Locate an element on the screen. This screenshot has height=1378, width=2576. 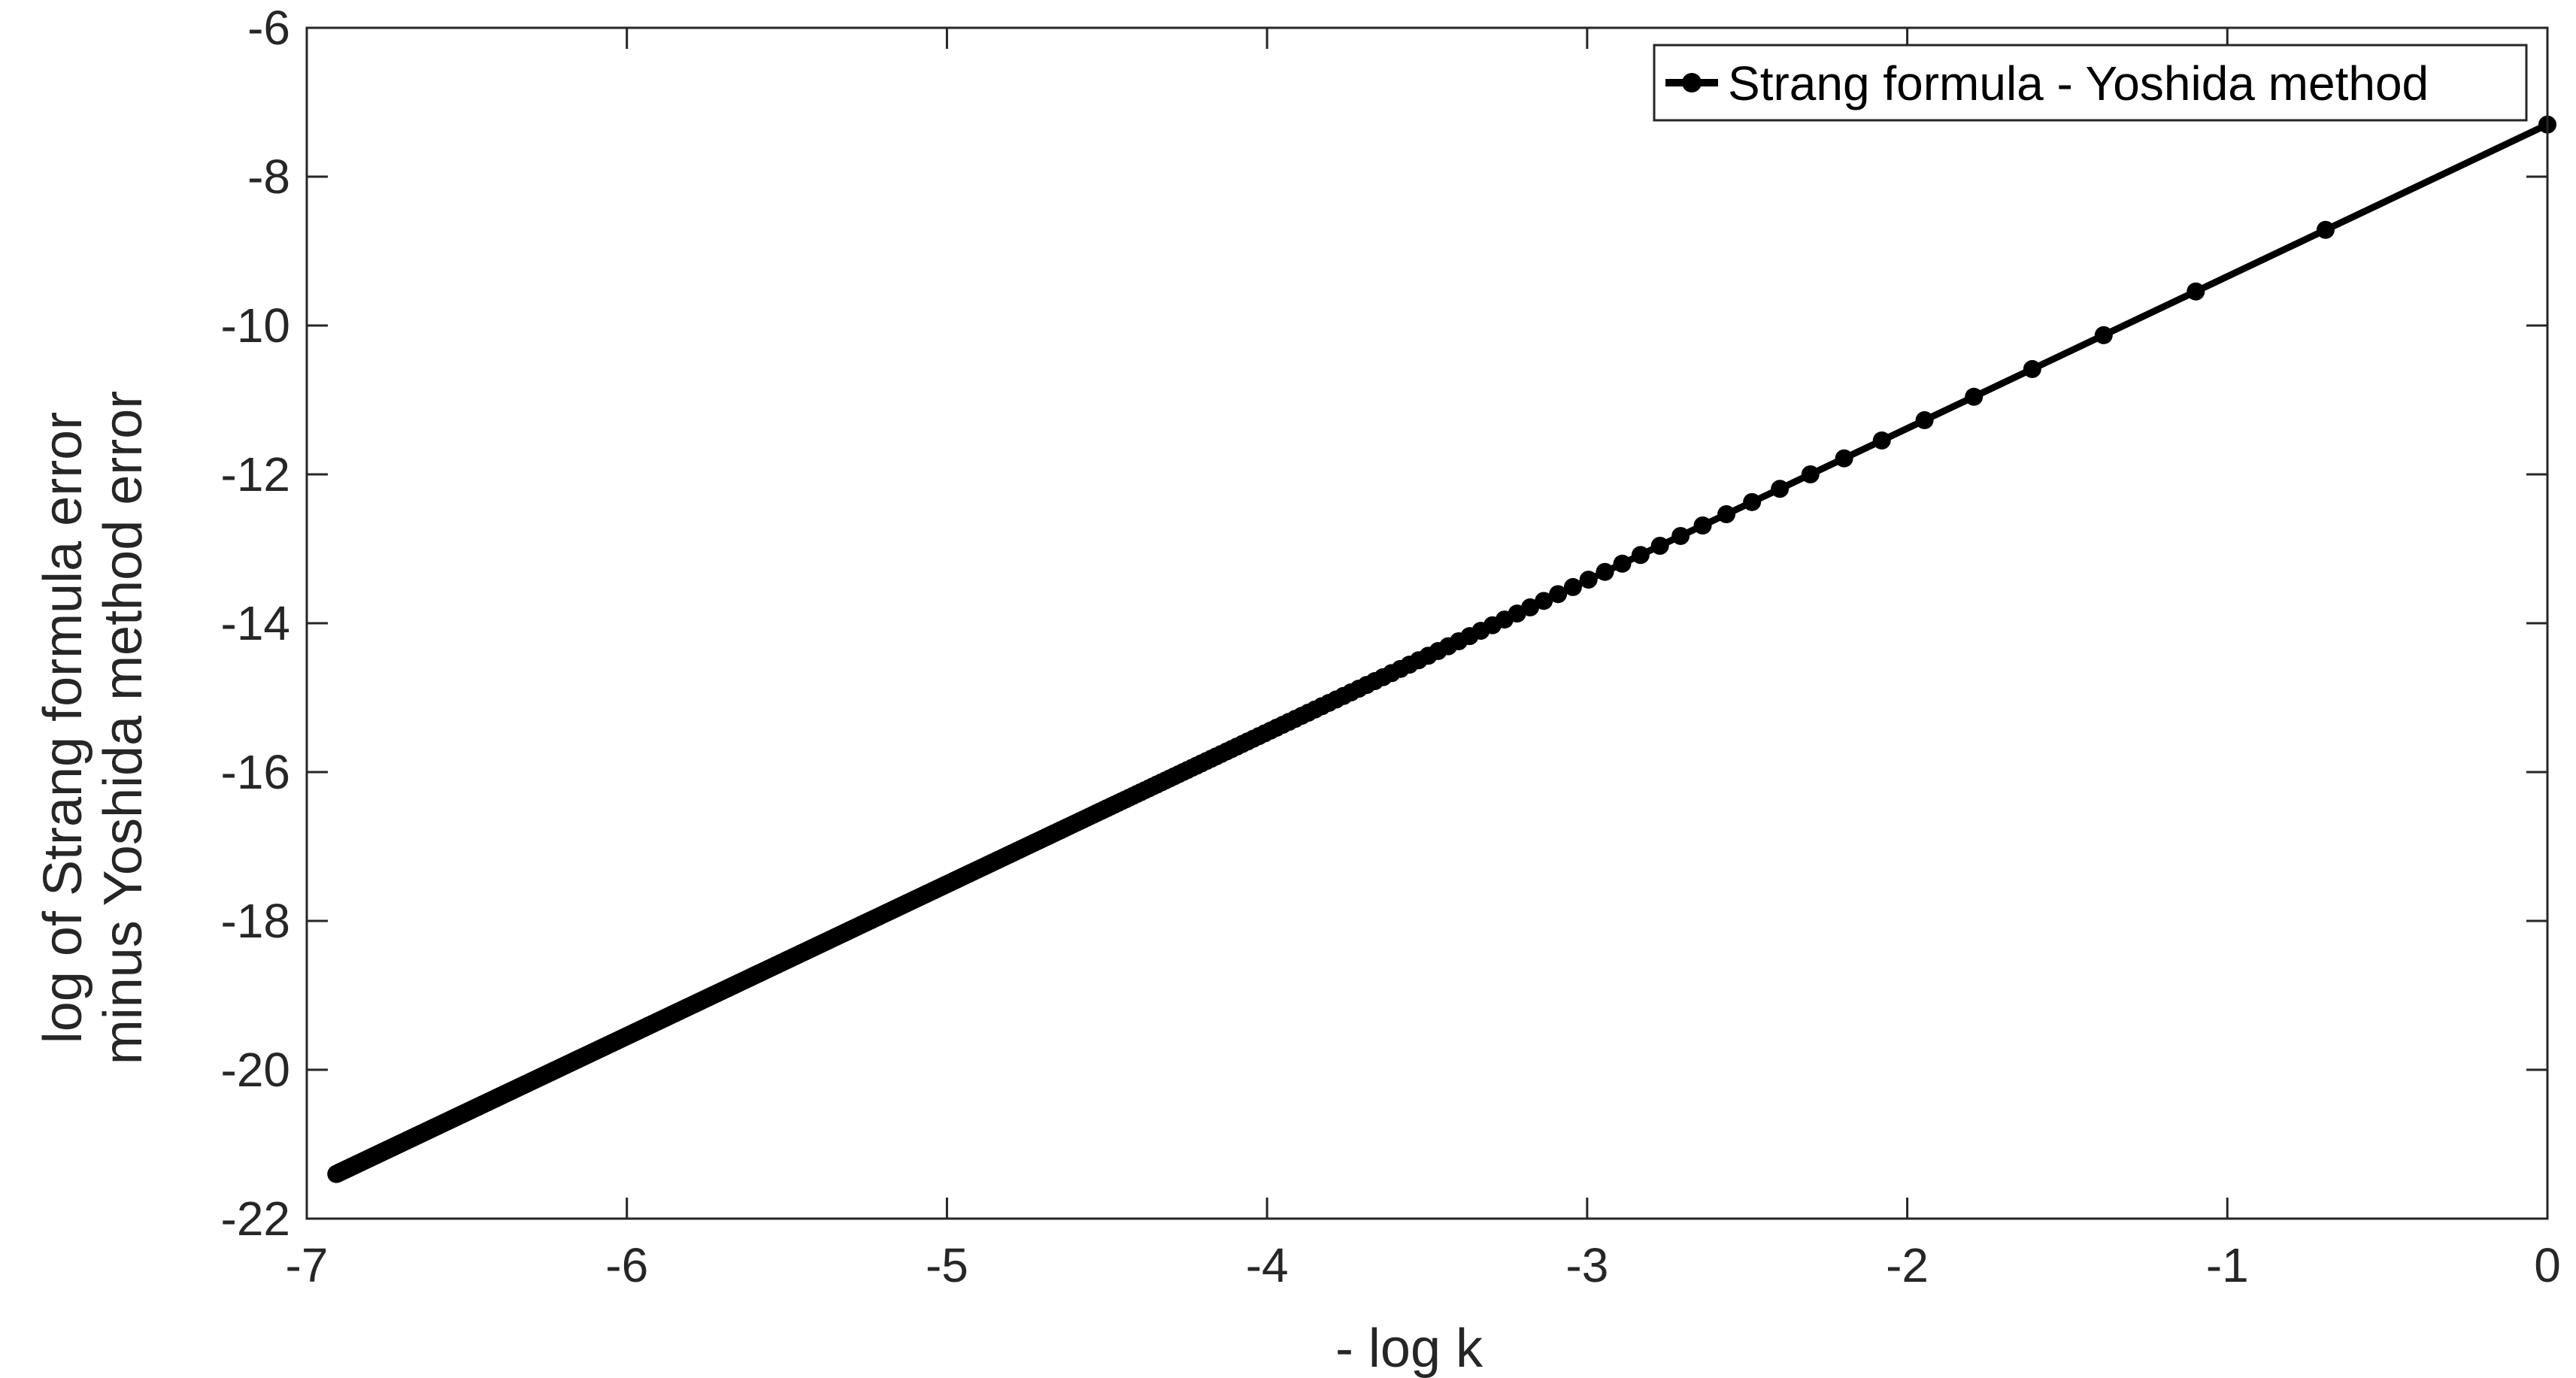
x-tick-label: 0 is located at coordinates (2547, 1265).